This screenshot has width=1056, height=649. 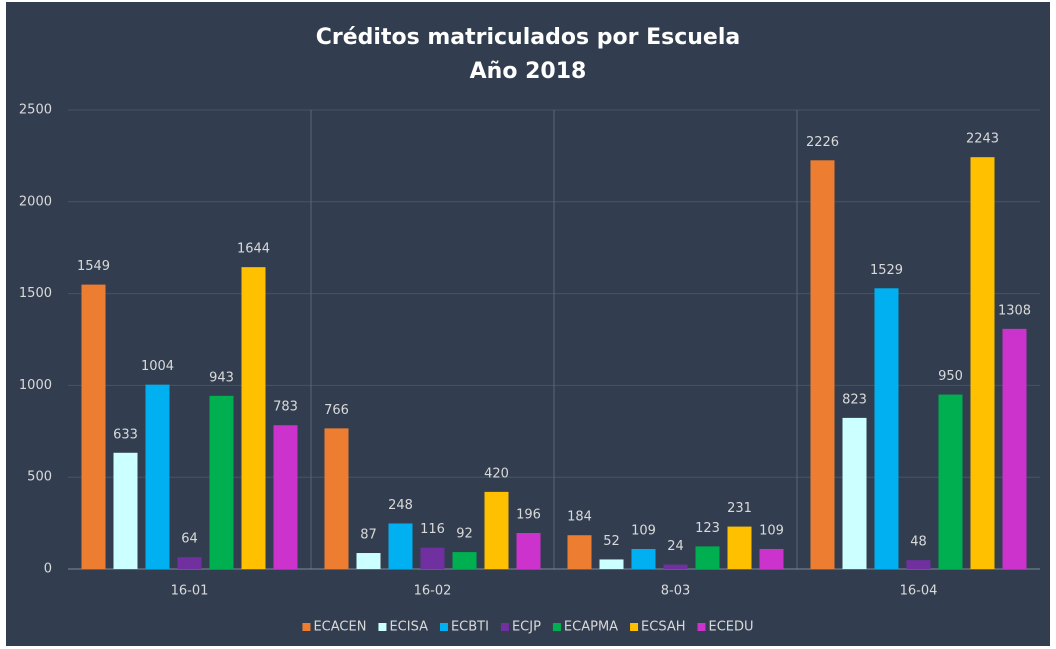 What do you see at coordinates (707, 528) in the screenshot?
I see `data-label: 123` at bounding box center [707, 528].